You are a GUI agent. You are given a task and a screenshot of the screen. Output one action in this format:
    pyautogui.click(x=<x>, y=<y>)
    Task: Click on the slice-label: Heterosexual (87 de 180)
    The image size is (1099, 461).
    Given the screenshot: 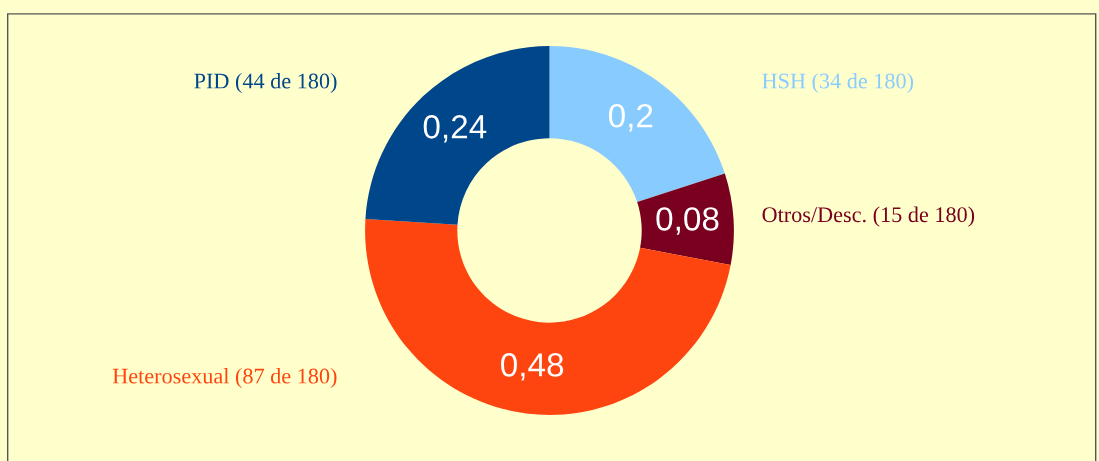 What is the action you would take?
    pyautogui.click(x=224, y=378)
    